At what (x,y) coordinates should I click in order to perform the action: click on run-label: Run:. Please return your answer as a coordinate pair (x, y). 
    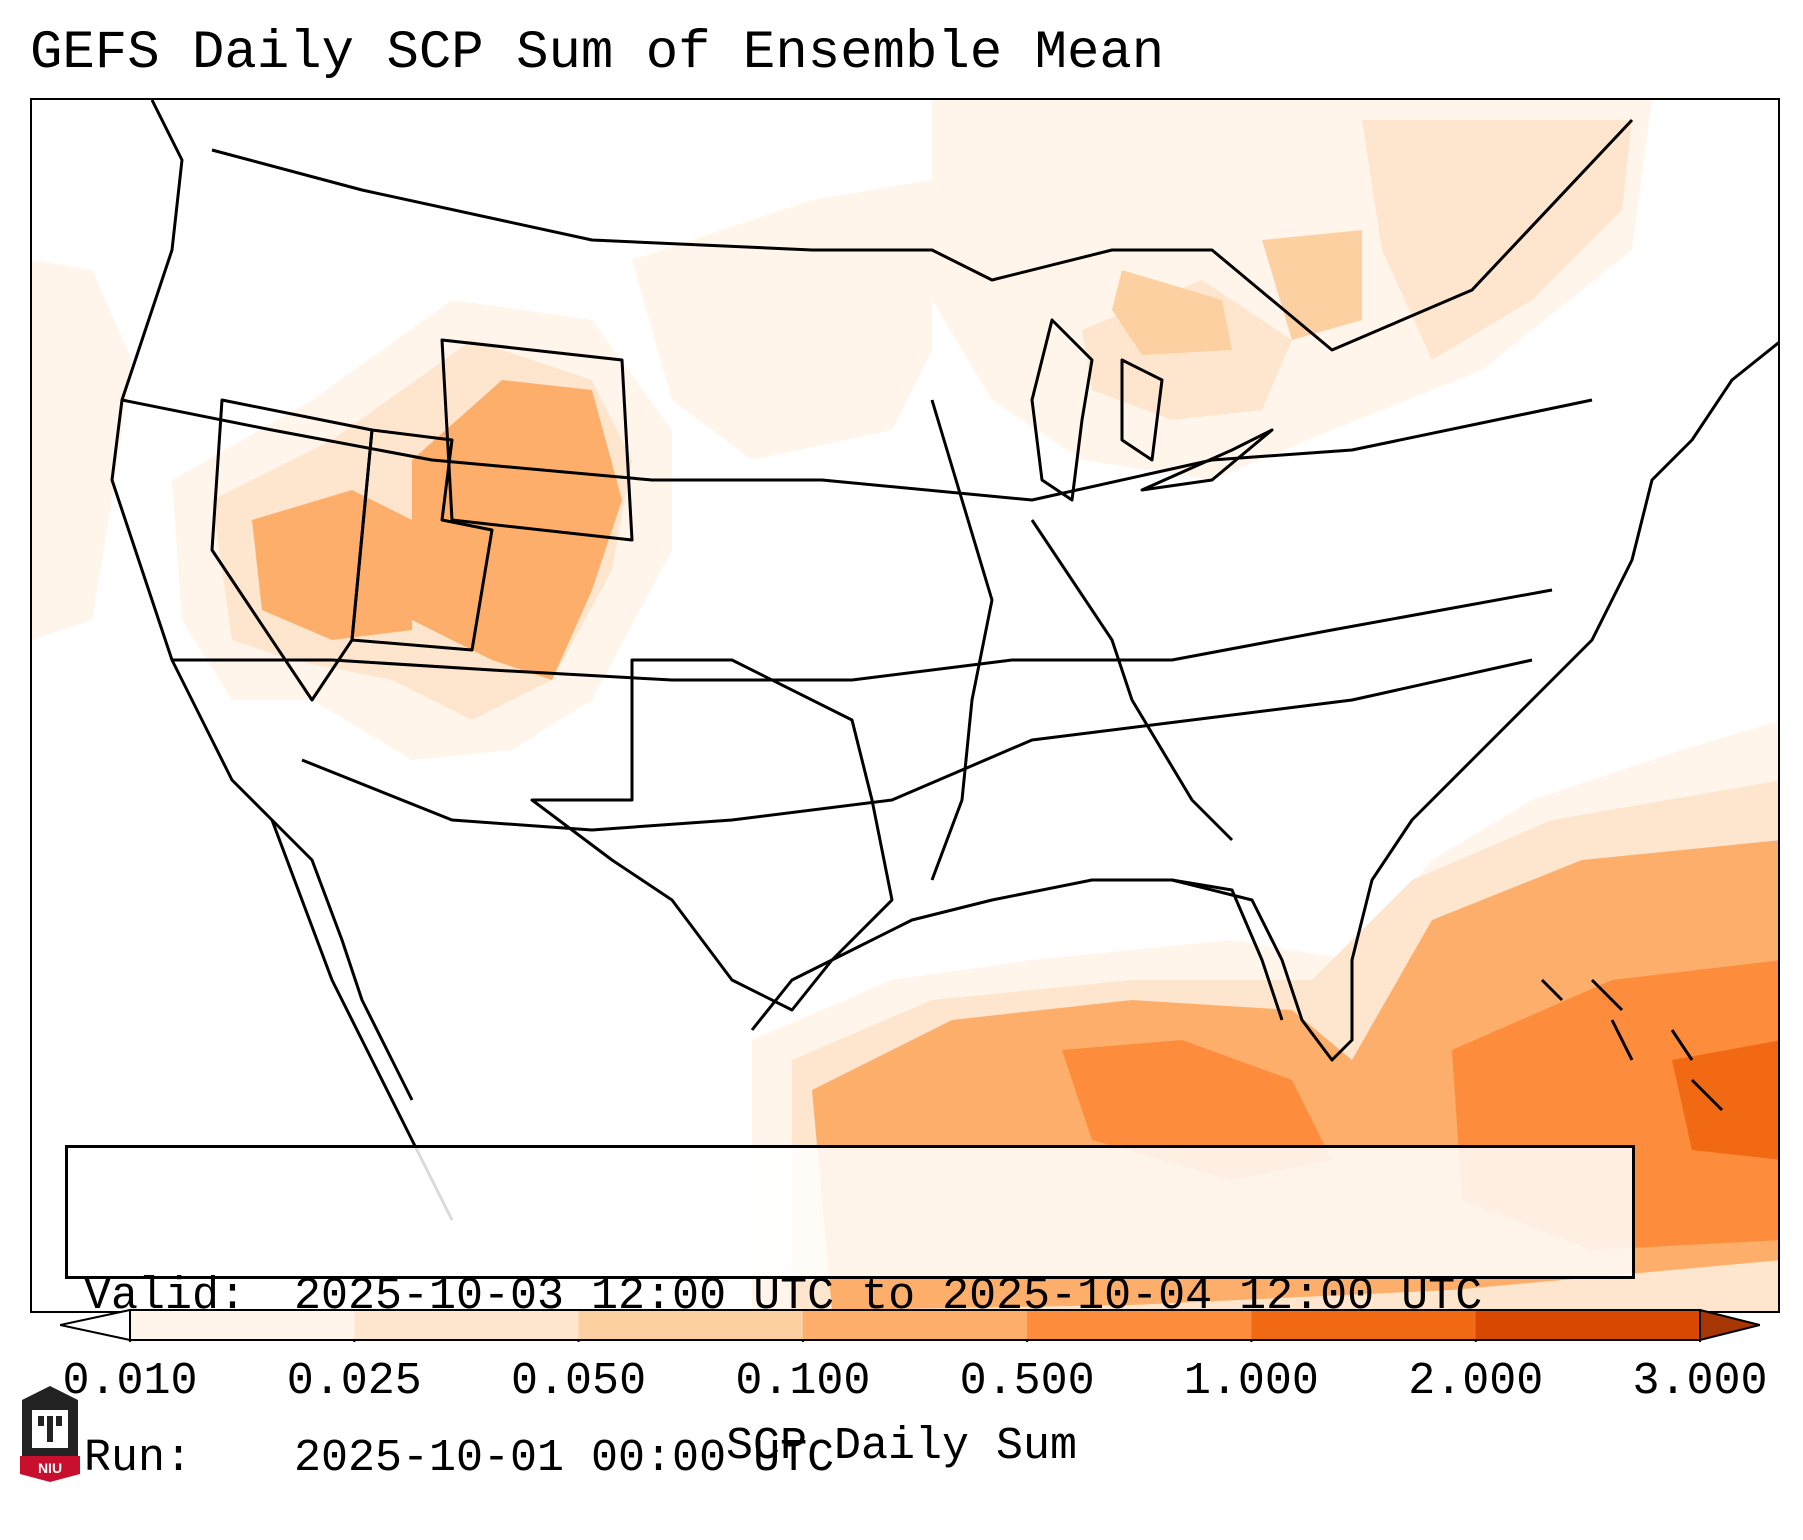
    Looking at the image, I should click on (138, 1458).